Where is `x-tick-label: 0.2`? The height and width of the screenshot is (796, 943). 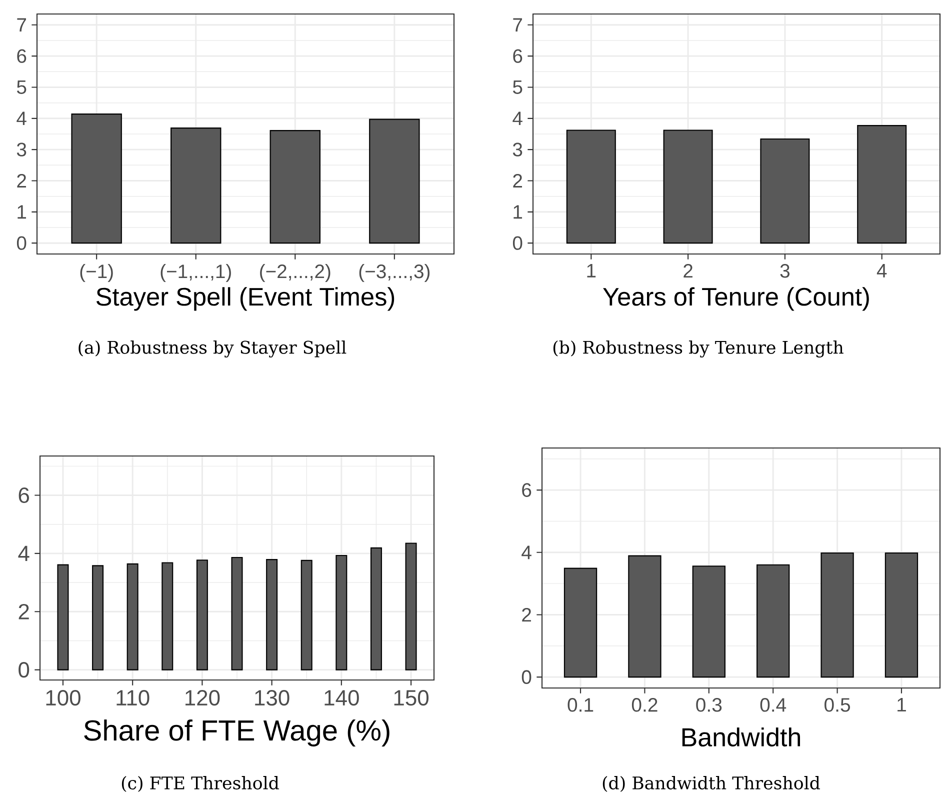
x-tick-label: 0.2 is located at coordinates (645, 705).